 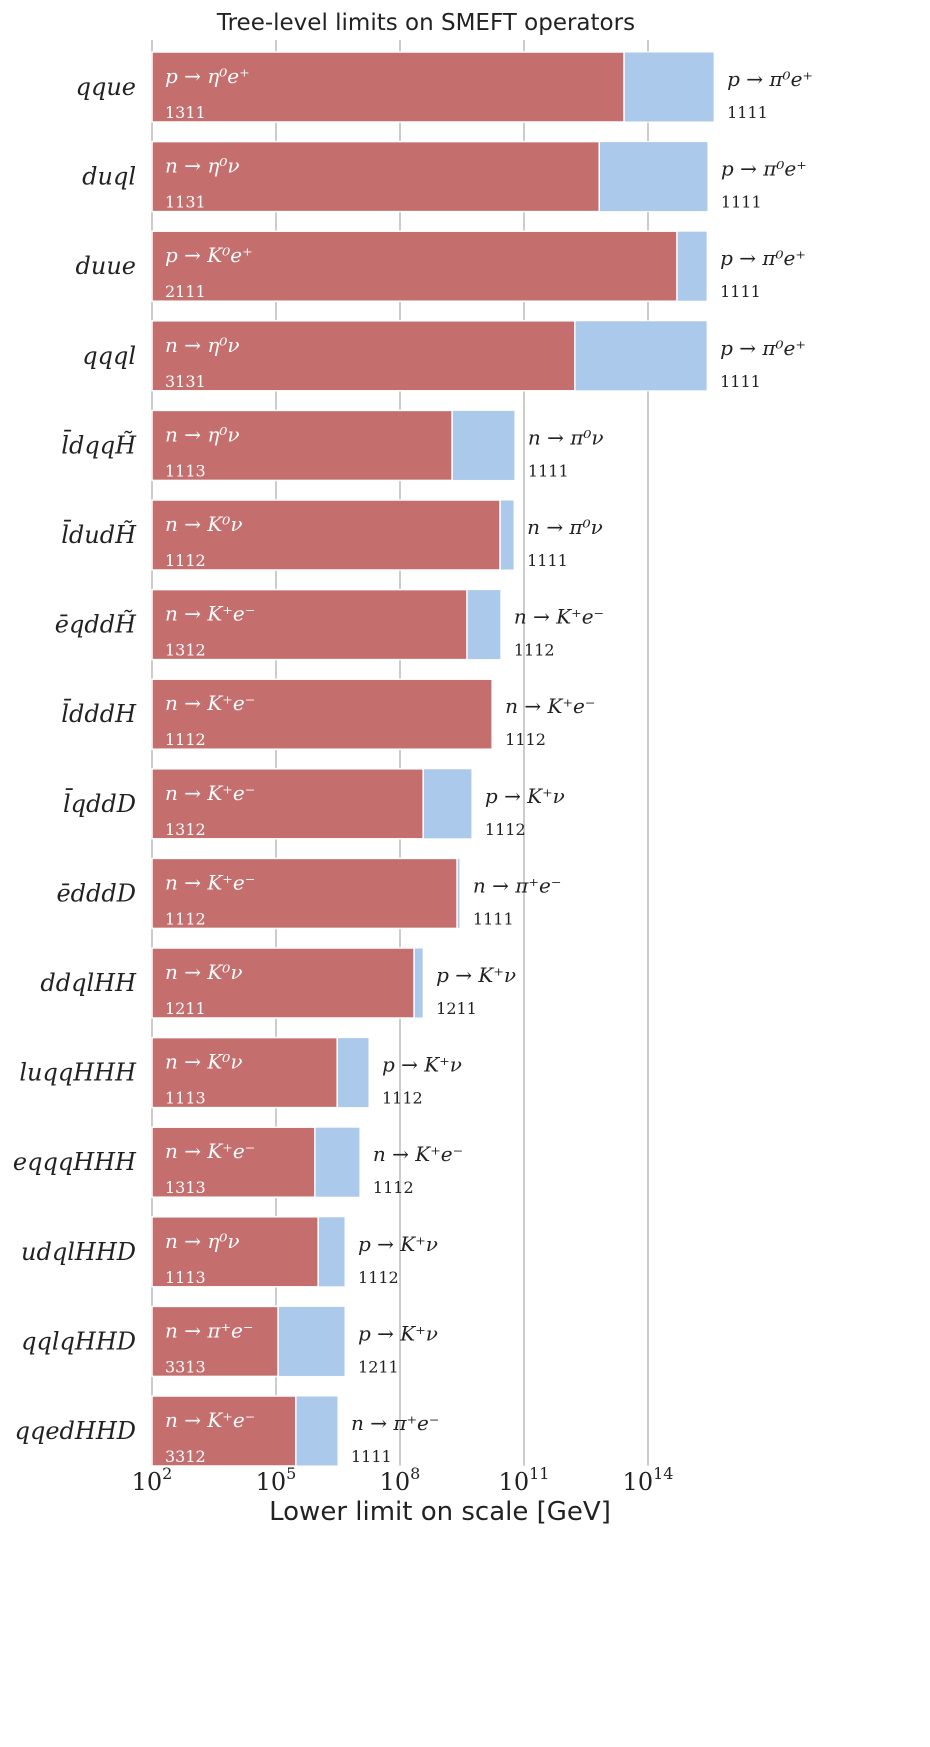 I want to click on x-tick-label: 10⁵, so click(x=276, y=1480).